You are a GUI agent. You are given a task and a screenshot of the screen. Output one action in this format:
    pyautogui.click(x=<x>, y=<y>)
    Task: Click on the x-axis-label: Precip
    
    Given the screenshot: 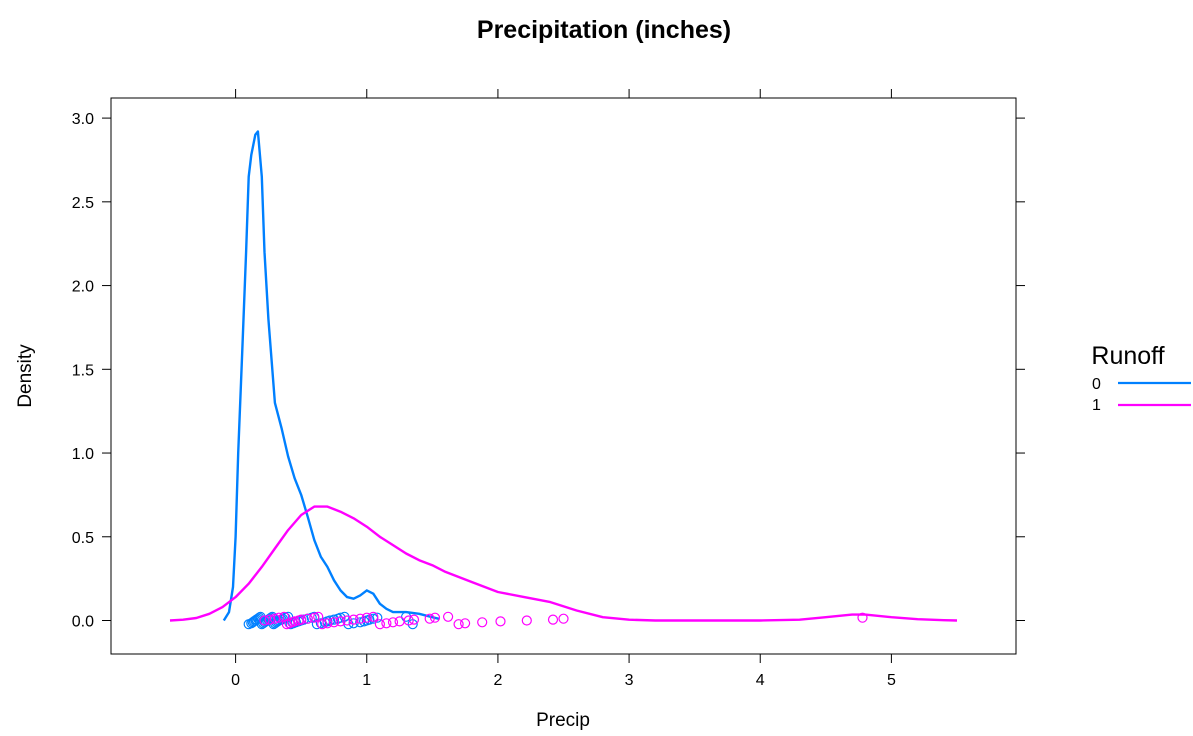 What is the action you would take?
    pyautogui.click(x=563, y=720)
    